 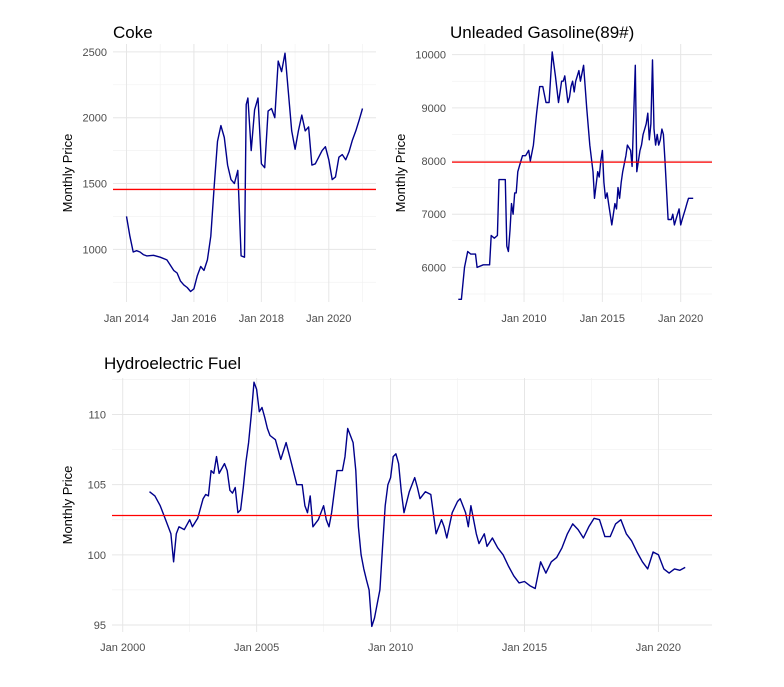 I want to click on y-tick-label: 2000, so click(x=95, y=119).